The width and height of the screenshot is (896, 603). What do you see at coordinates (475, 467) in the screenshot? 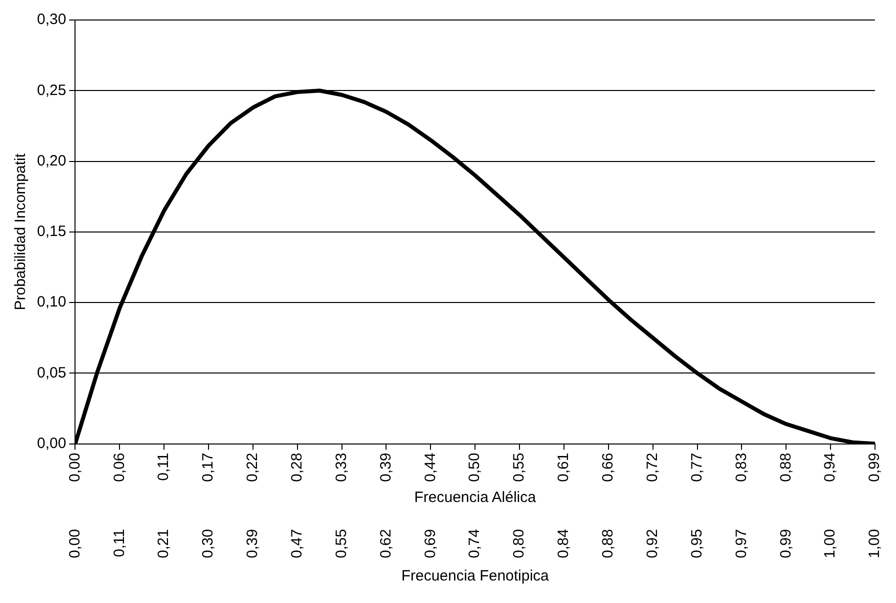
I see `x-tick-label: 0,50` at bounding box center [475, 467].